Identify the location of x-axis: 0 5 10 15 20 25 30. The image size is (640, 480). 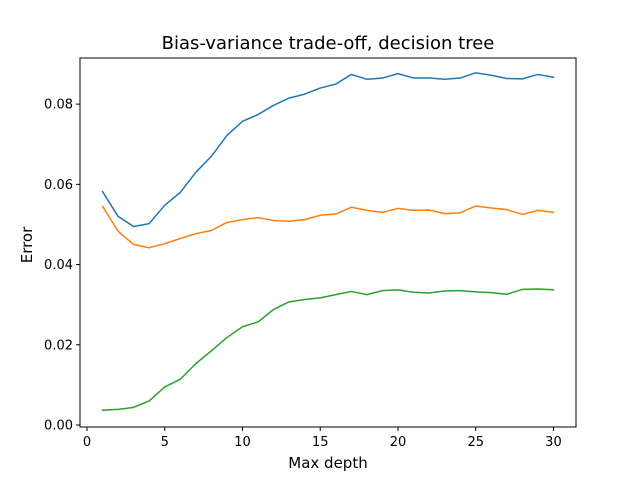
(322, 438).